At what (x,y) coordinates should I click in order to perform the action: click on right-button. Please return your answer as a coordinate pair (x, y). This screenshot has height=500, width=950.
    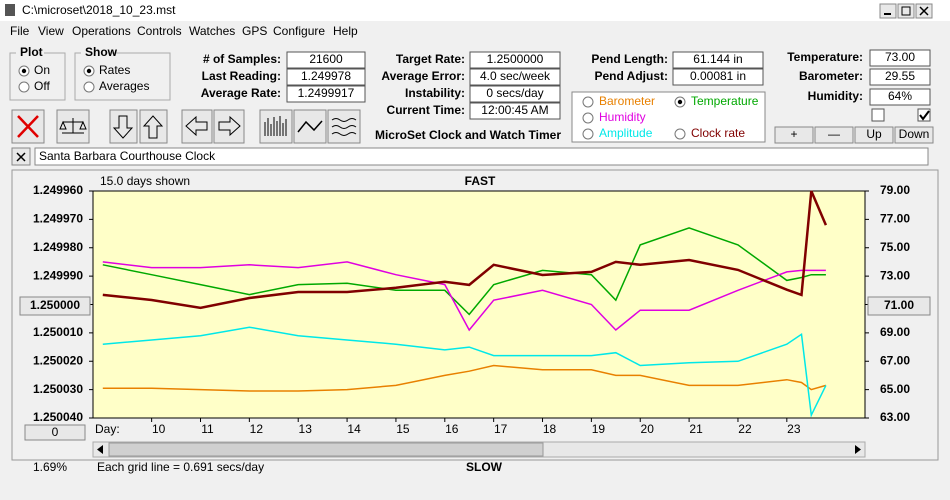
    Looking at the image, I should click on (899, 306).